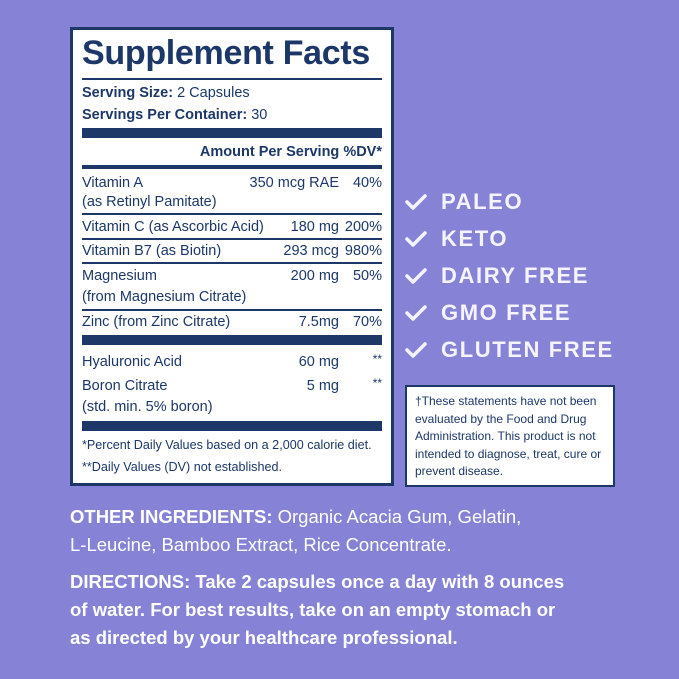  What do you see at coordinates (399, 516) in the screenshot?
I see `other-ingredients-text: Organic Acacia Gum, Gelatin,` at bounding box center [399, 516].